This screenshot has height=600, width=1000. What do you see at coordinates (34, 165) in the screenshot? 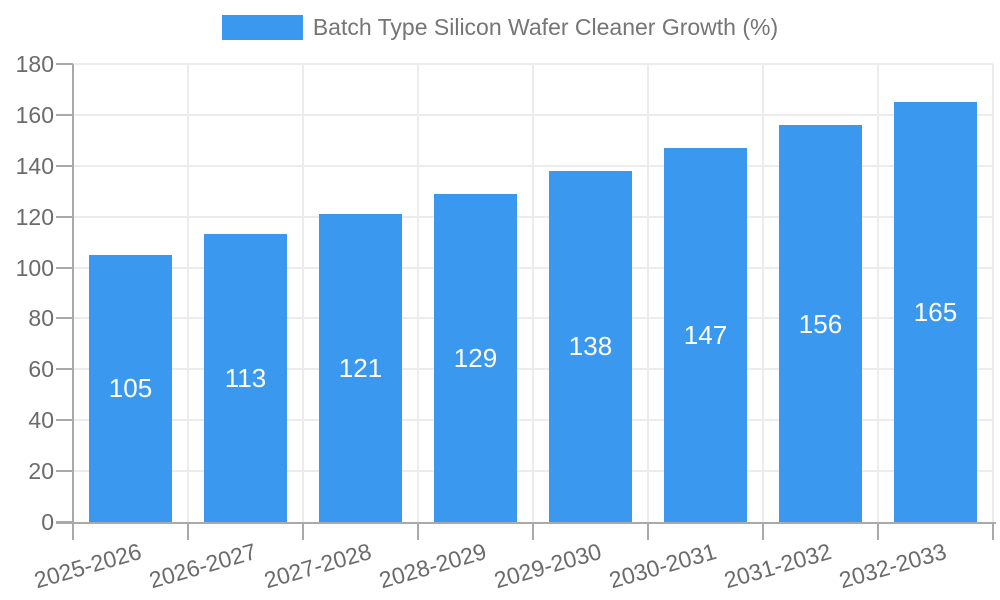
I see `y-tick-label: 140` at bounding box center [34, 165].